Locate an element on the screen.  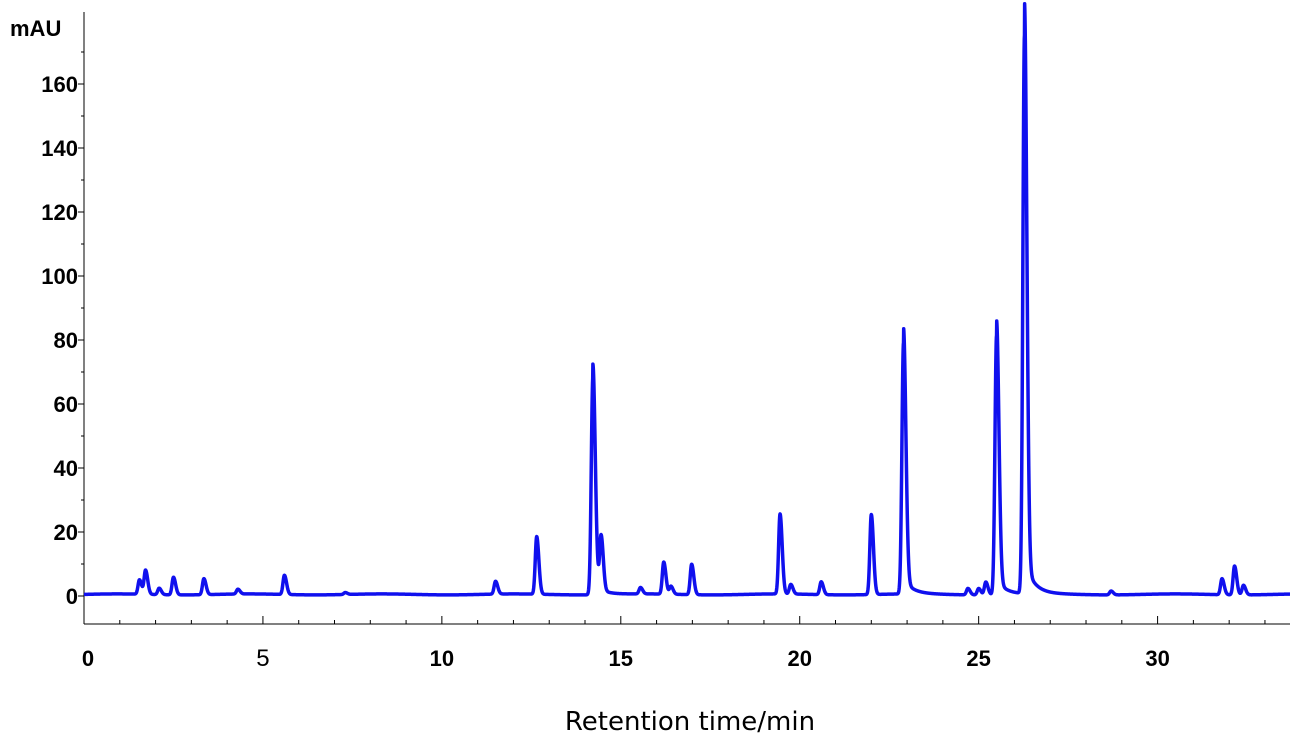
x-ticks: 0 5 10 15 20 25 30 is located at coordinates (674, 644).